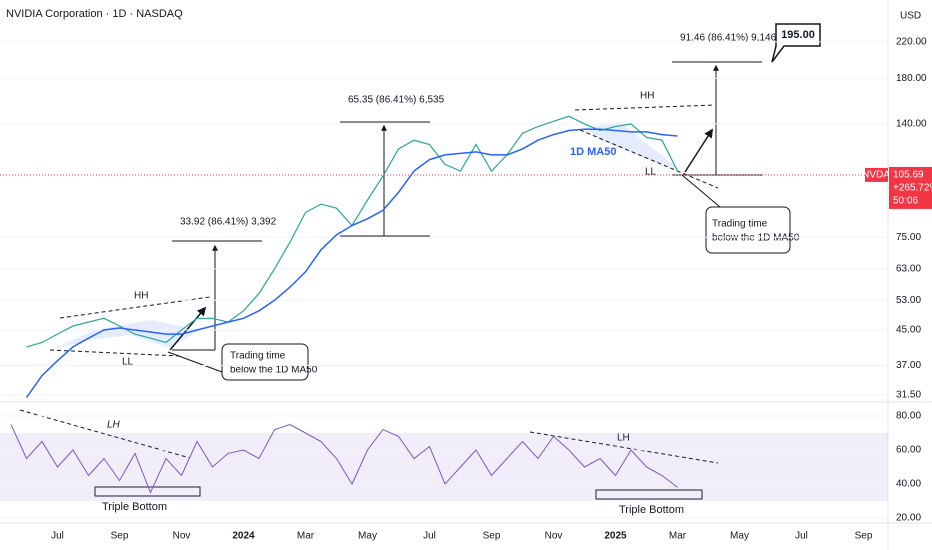  I want to click on y-tick-label: 37.00, so click(908, 365).